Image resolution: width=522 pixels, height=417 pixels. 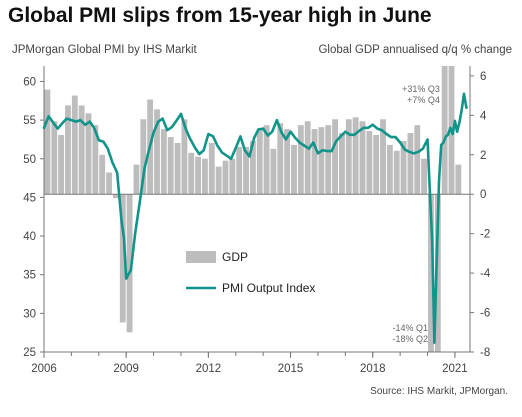 I want to click on right-tick-label: -8, so click(x=485, y=353).